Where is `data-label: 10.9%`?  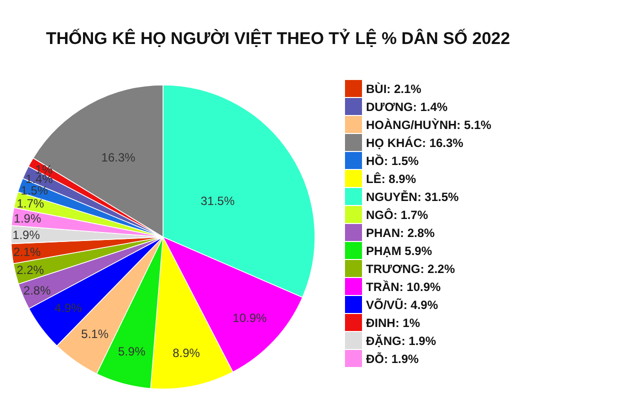 data-label: 10.9% is located at coordinates (250, 317).